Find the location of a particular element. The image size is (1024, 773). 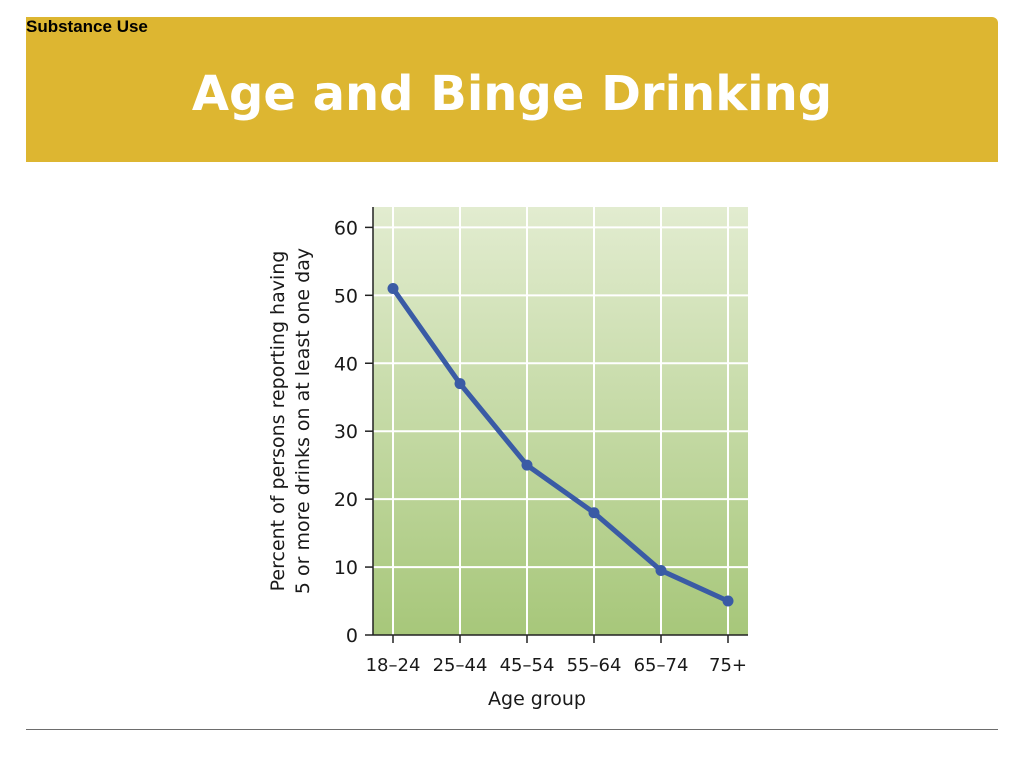

x-tick-label: 18–24 is located at coordinates (393, 665).